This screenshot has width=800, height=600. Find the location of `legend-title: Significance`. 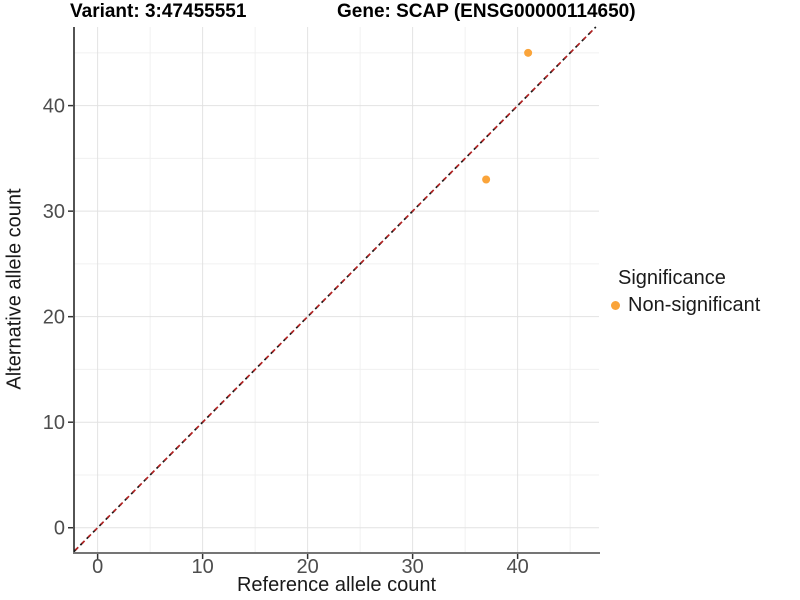

legend-title: Significance is located at coordinates (672, 278).